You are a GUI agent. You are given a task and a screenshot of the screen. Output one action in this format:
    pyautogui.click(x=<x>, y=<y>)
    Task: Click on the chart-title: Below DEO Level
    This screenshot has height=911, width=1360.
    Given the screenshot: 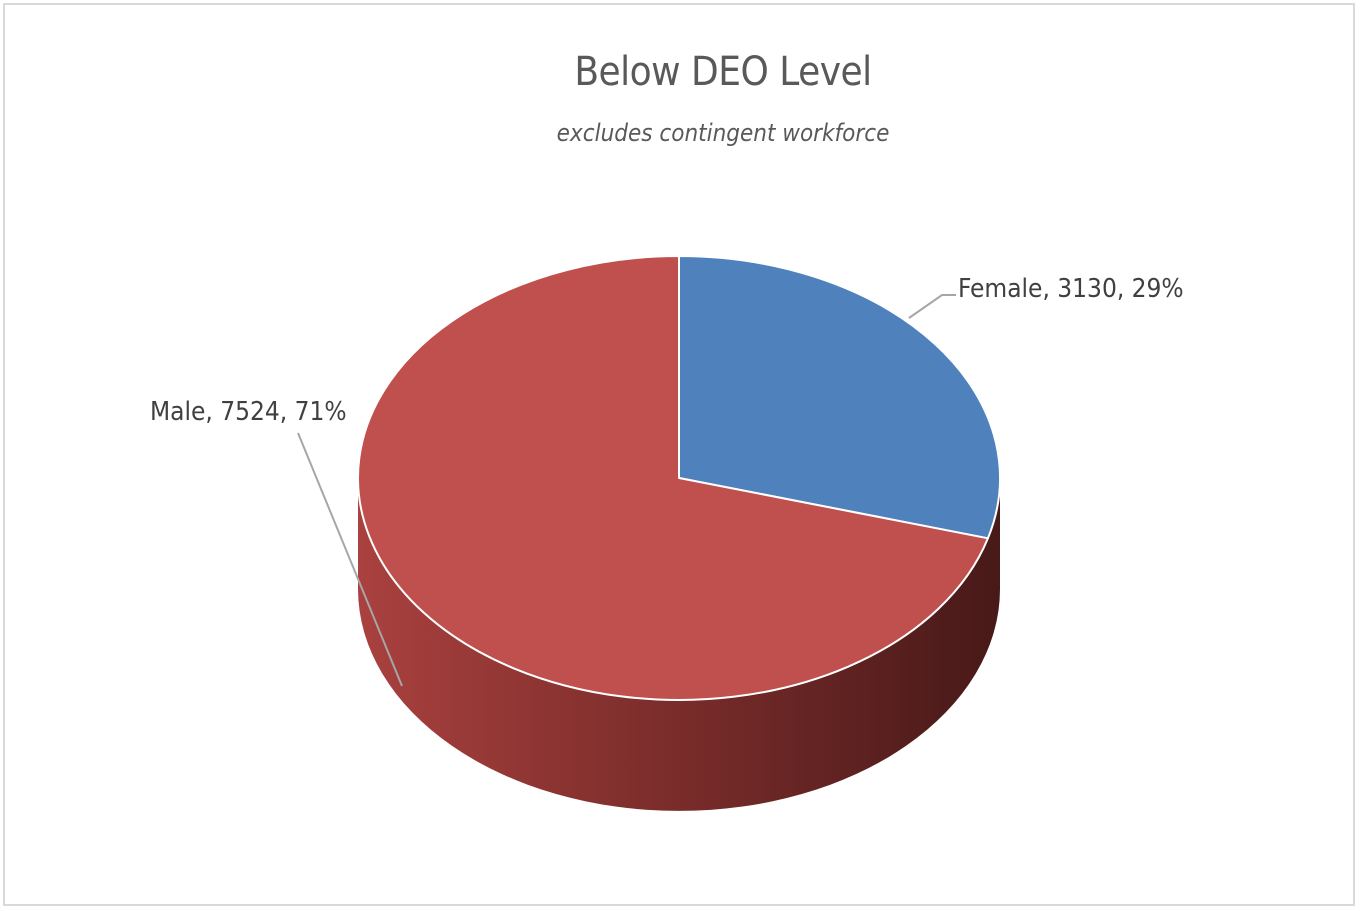 What is the action you would take?
    pyautogui.click(x=723, y=72)
    